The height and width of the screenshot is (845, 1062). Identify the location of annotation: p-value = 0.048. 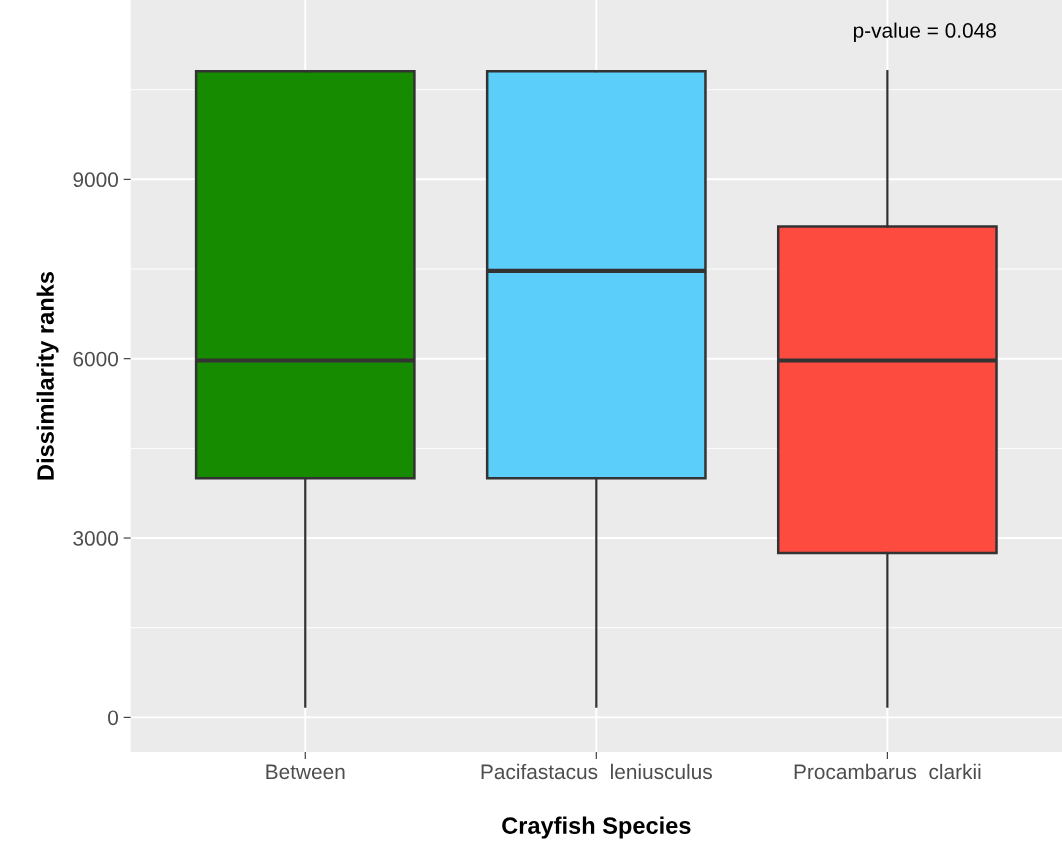
(924, 32).